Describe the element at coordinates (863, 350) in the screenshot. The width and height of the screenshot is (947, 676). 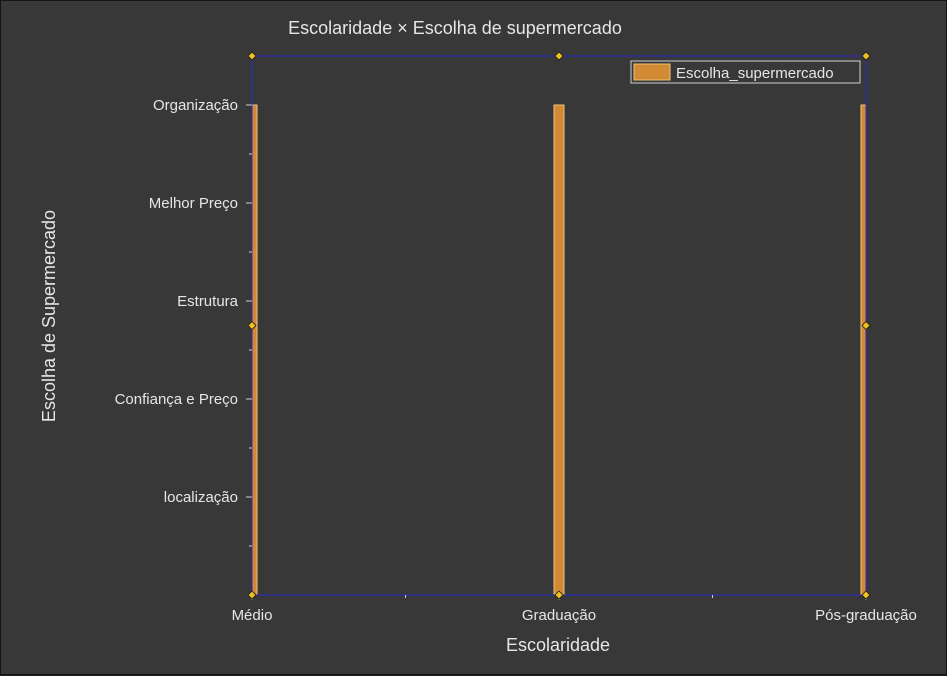
I see `bar-Pós-graduação` at that location.